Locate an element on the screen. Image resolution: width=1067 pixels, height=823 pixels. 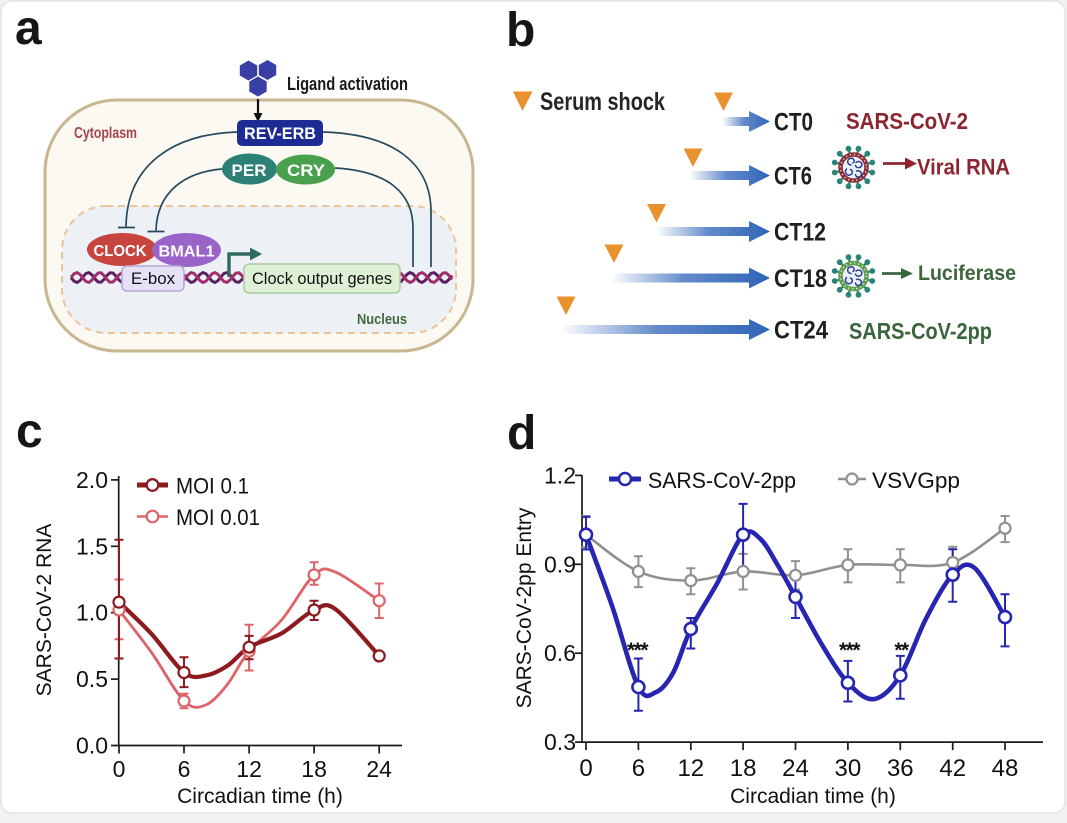
svg-text: c is located at coordinates (29, 431).